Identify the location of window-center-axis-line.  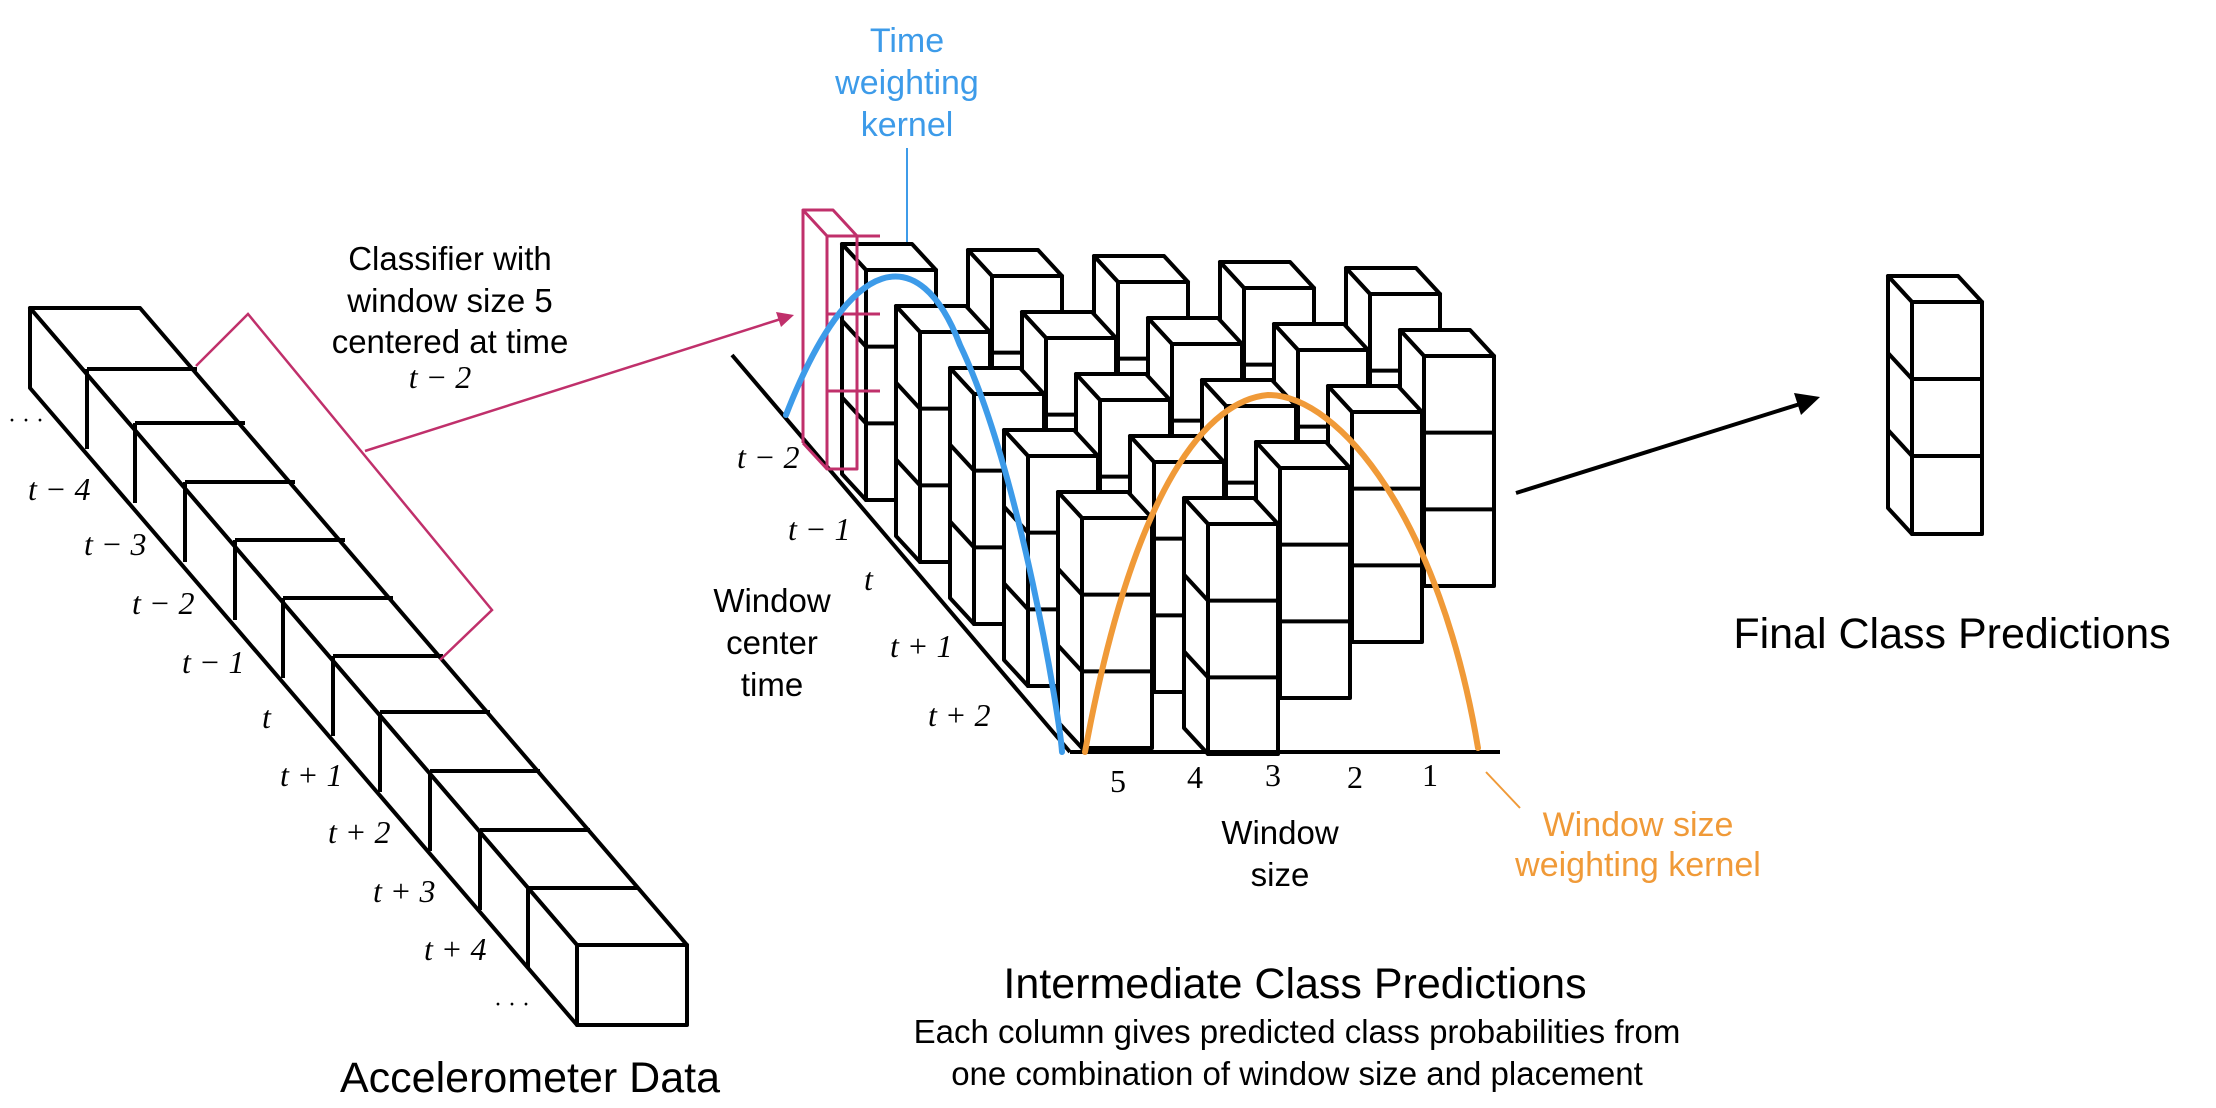
(901, 553).